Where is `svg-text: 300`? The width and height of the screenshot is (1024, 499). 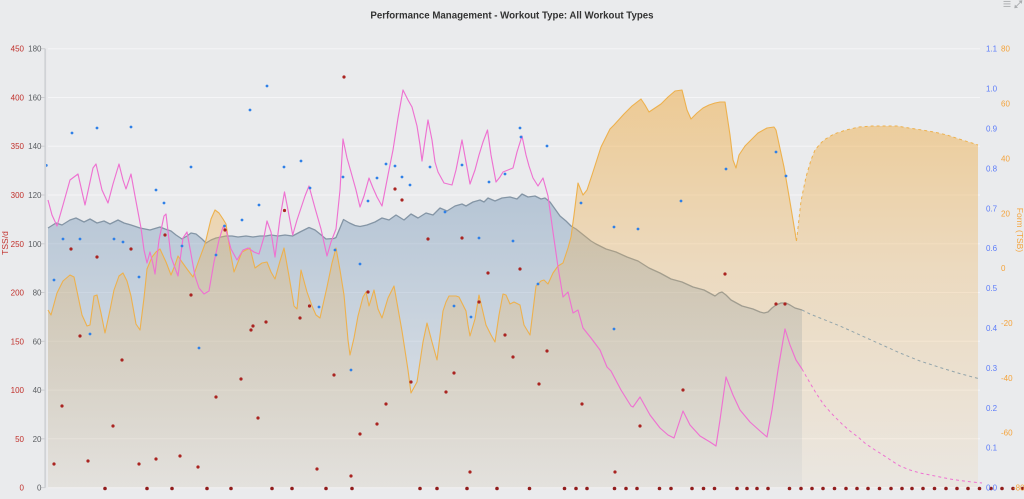 svg-text: 300 is located at coordinates (18, 195).